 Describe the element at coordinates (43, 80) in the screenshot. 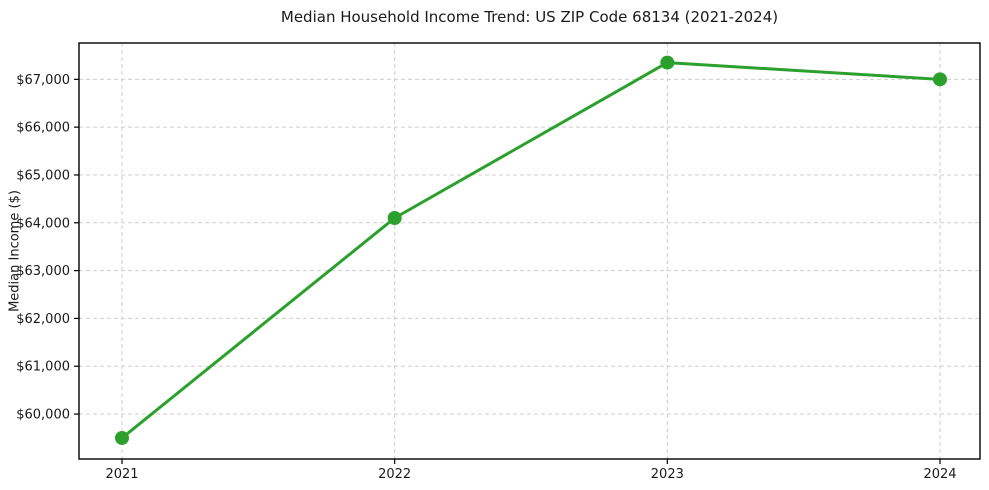

I see `y-tick-label: $67,000` at that location.